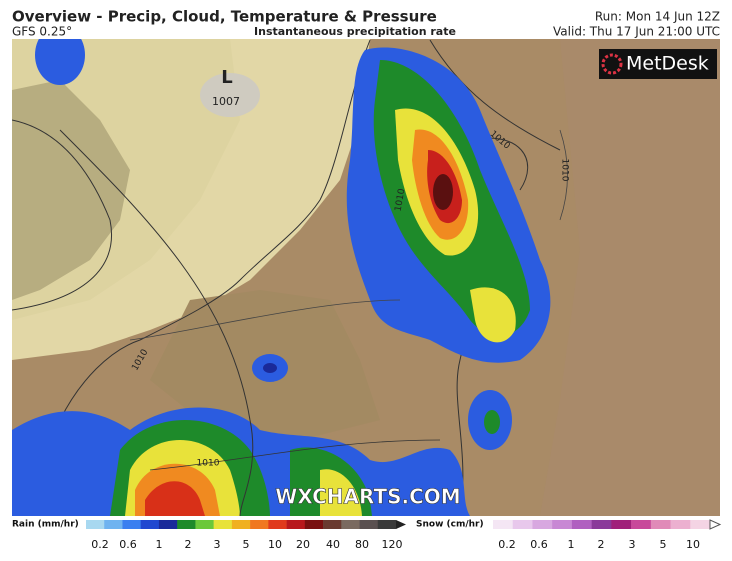  Describe the element at coordinates (226, 77) in the screenshot. I see `low-symbol: L` at that location.